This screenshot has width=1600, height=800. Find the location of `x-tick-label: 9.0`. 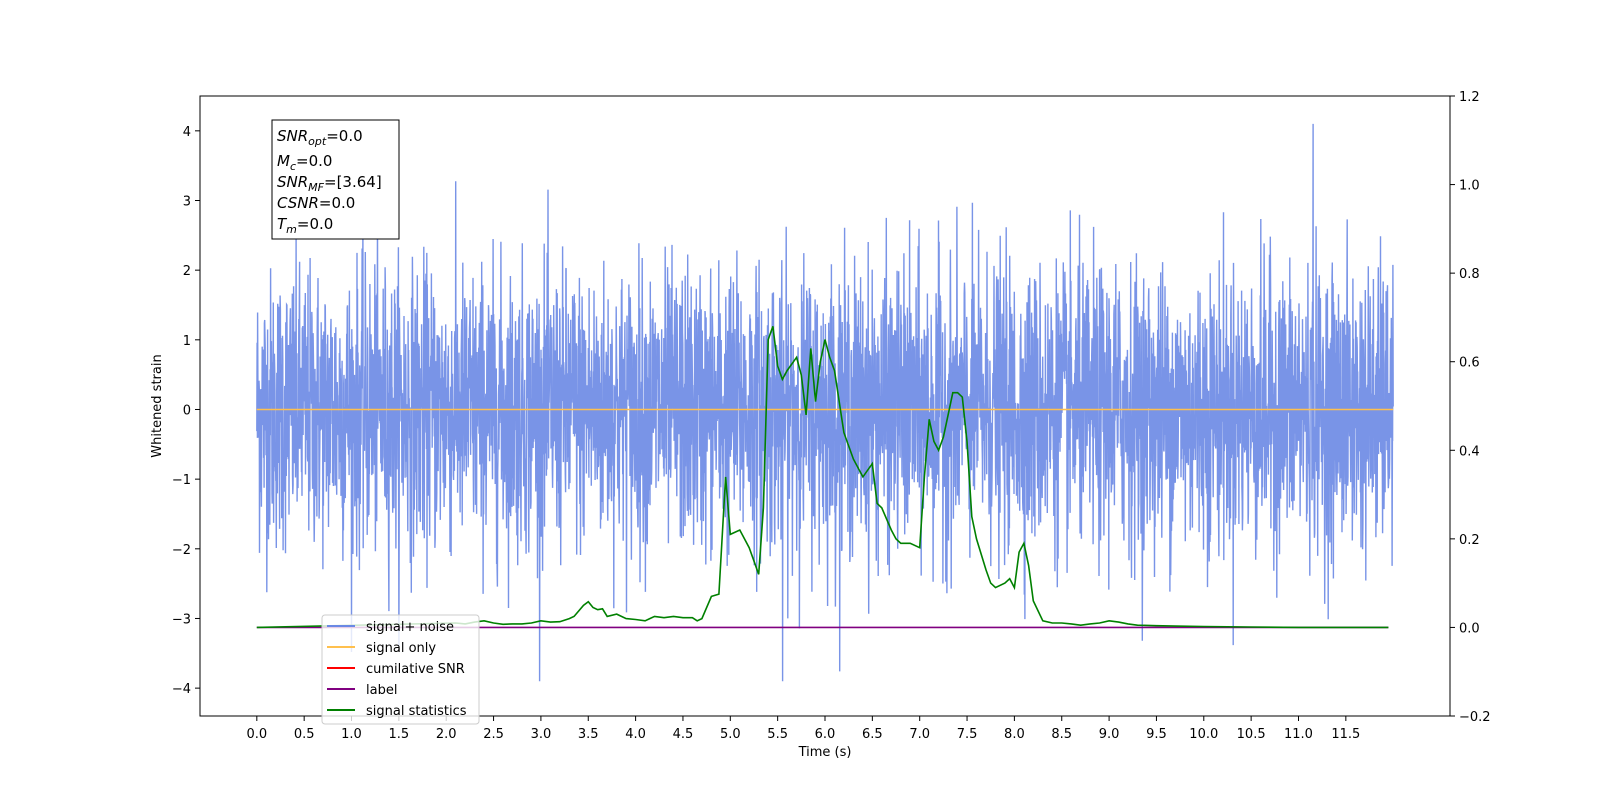

x-tick-label: 9.0 is located at coordinates (1109, 734).